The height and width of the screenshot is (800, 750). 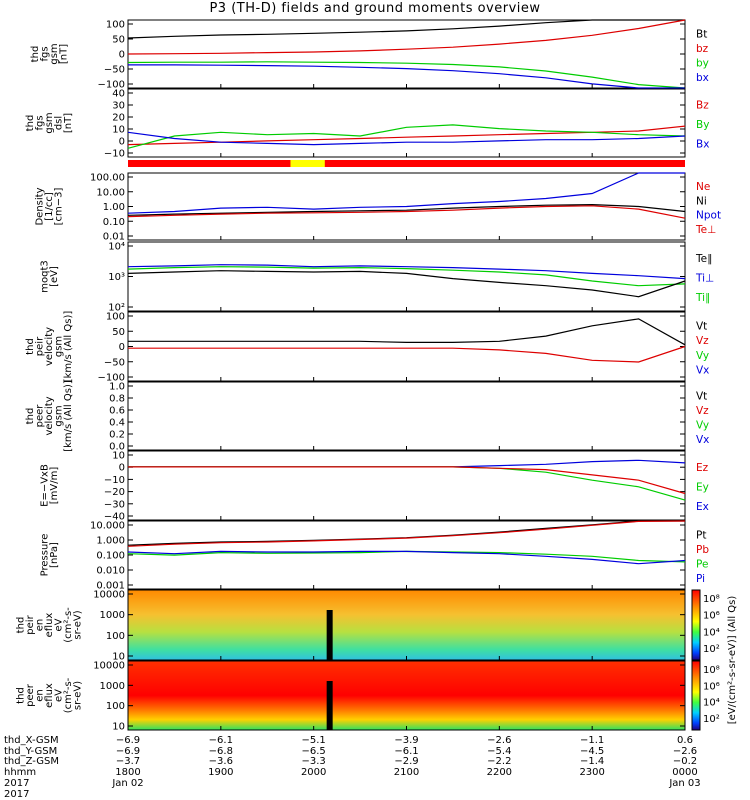 What do you see at coordinates (35, 54) in the screenshot?
I see `panel-fgs_gsm-ylabel: thd` at bounding box center [35, 54].